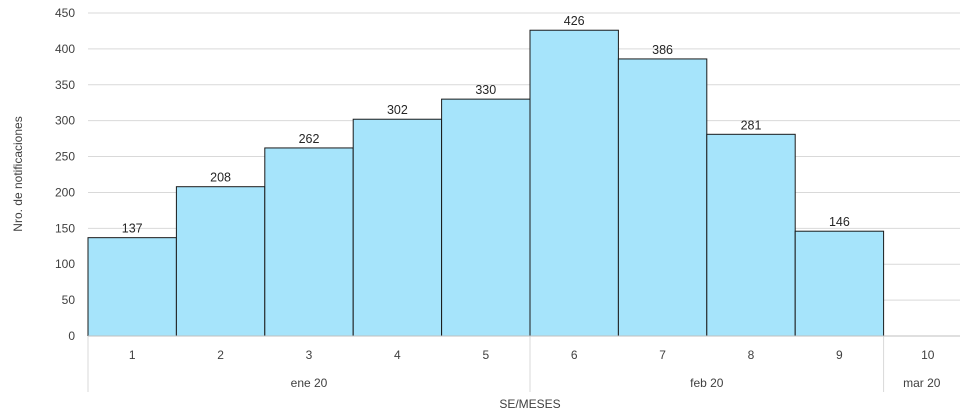 The image size is (960, 412). What do you see at coordinates (65, 85) in the screenshot?
I see `y-tick-label: 350` at bounding box center [65, 85].